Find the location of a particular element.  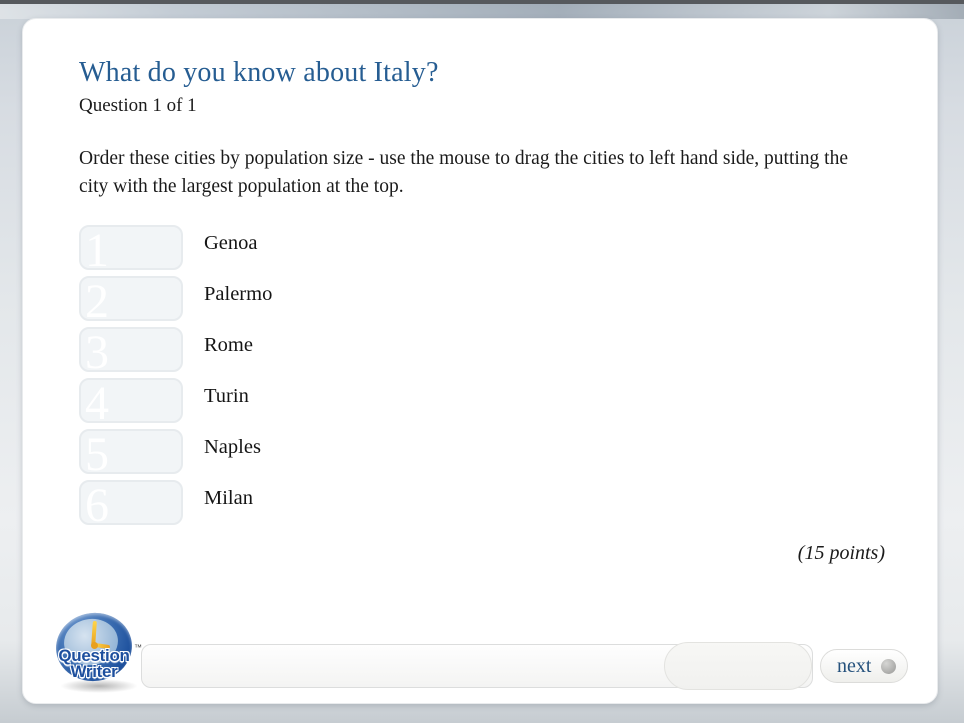

order-row: 1 Genoa is located at coordinates (483, 250).